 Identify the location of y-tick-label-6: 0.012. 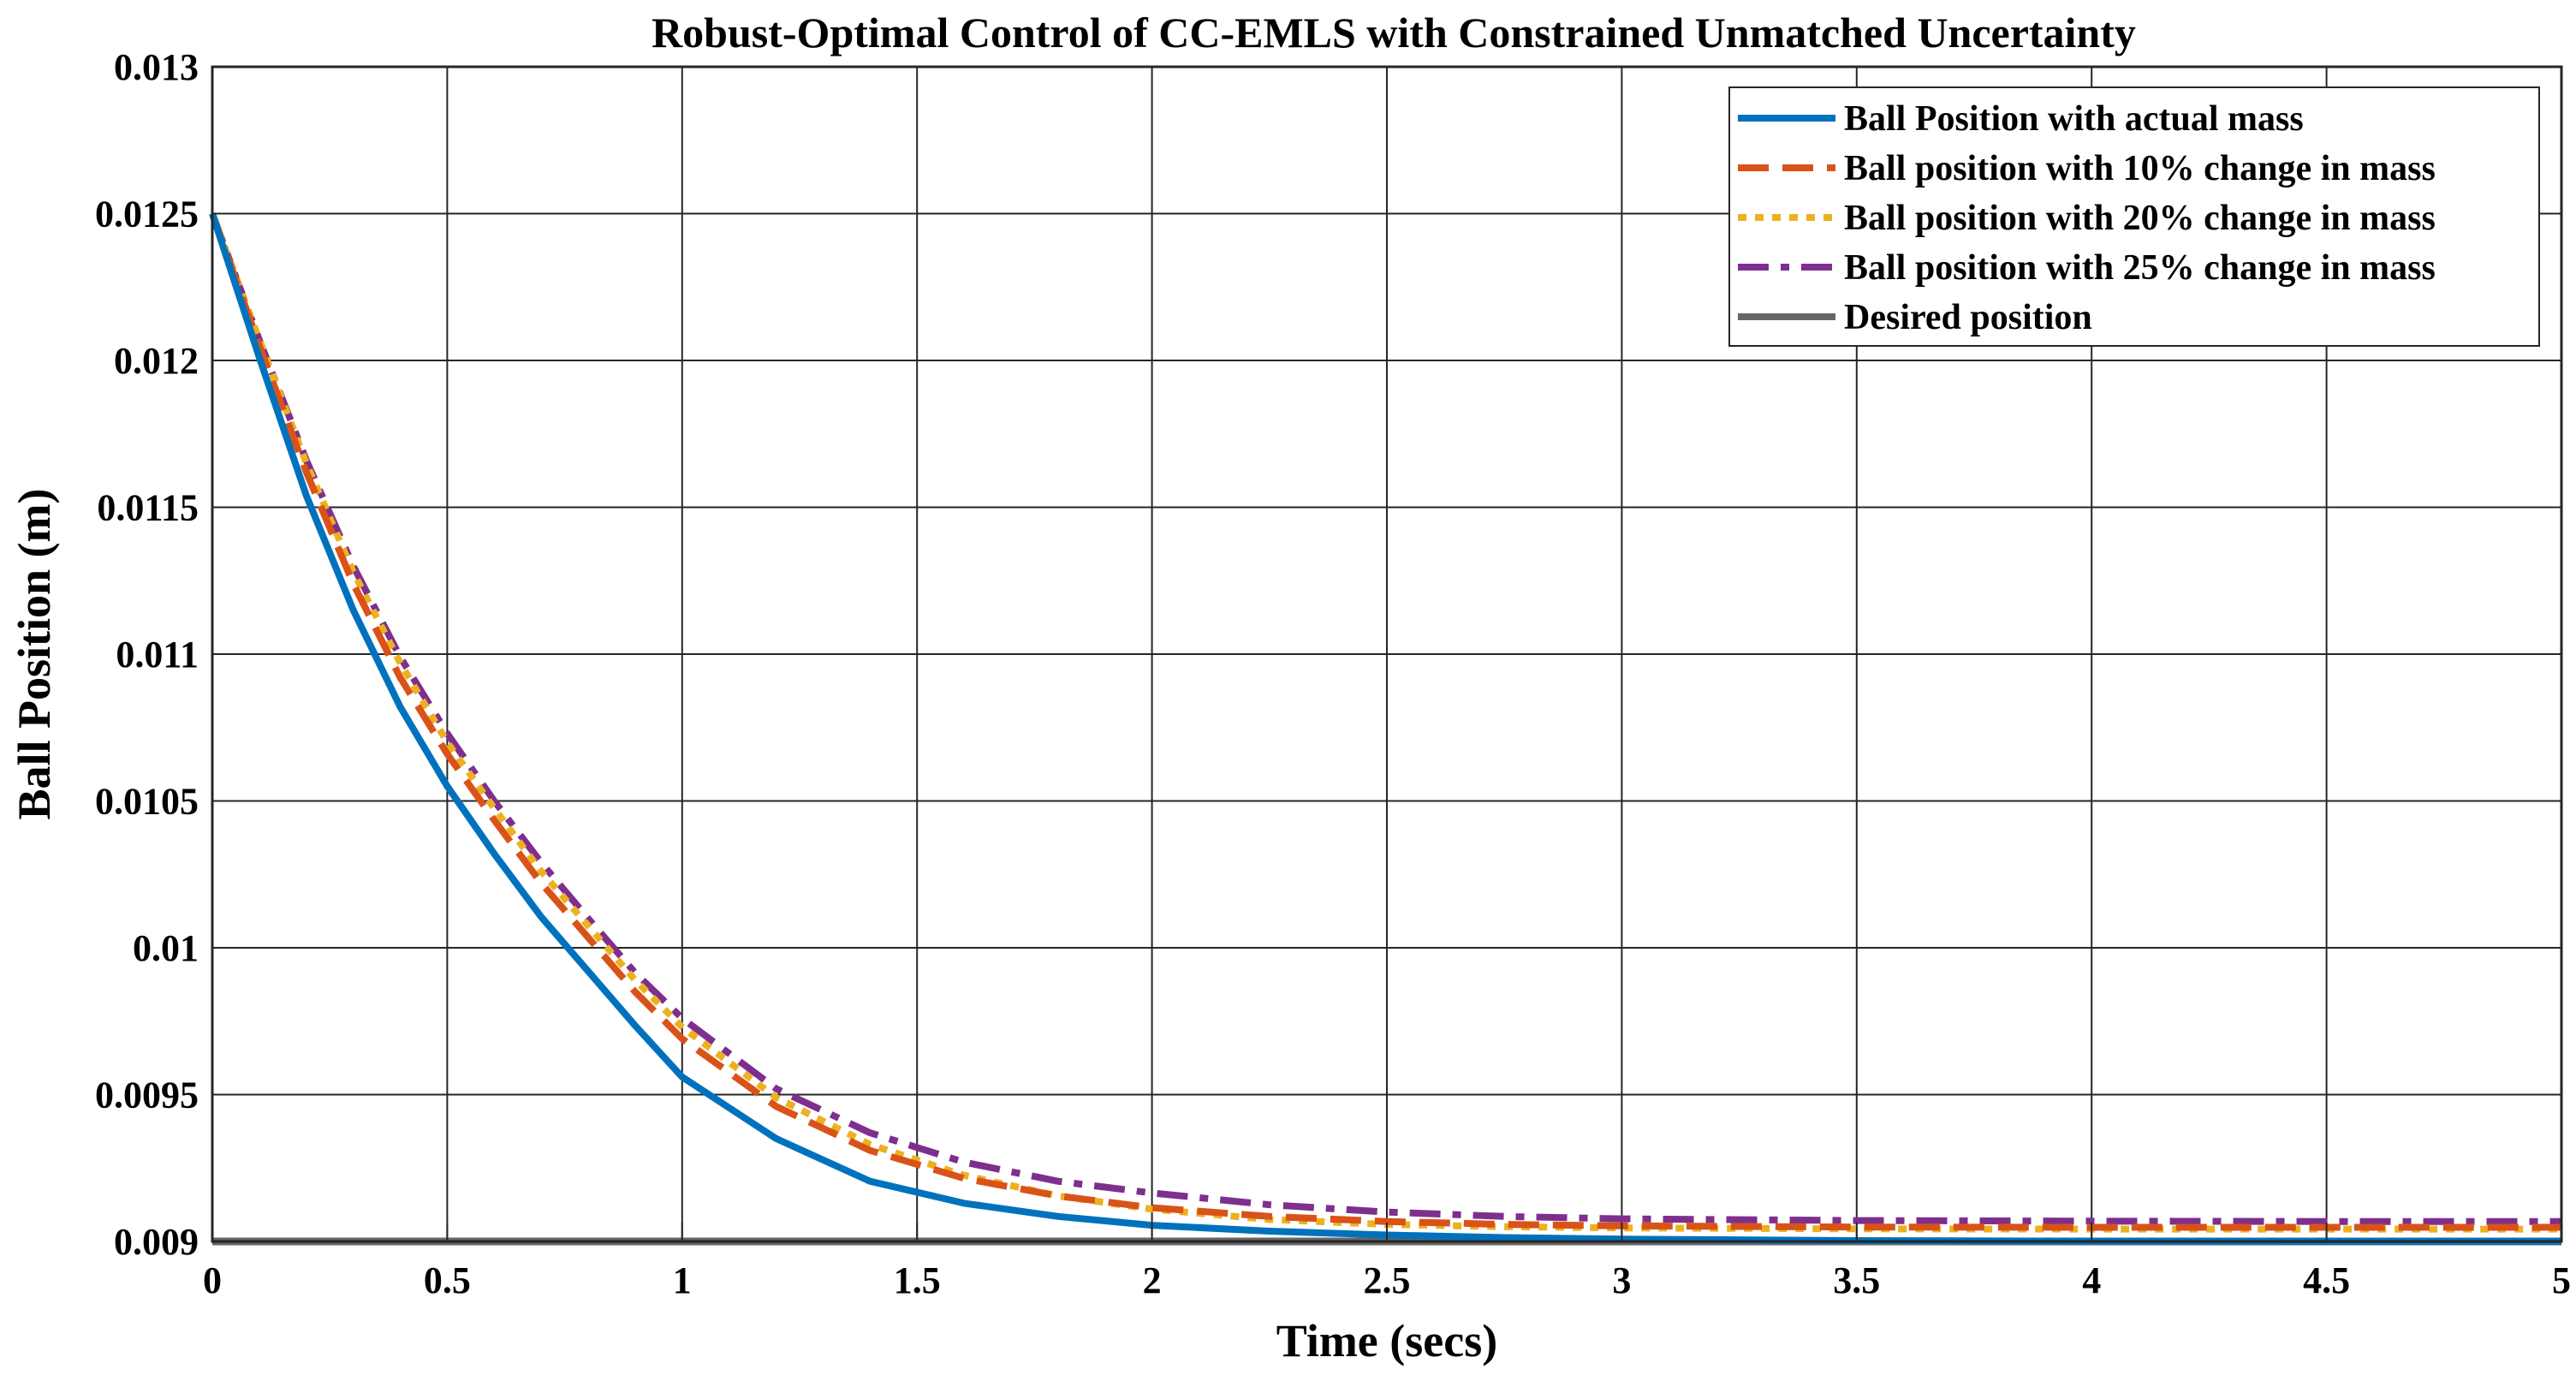
(156, 361).